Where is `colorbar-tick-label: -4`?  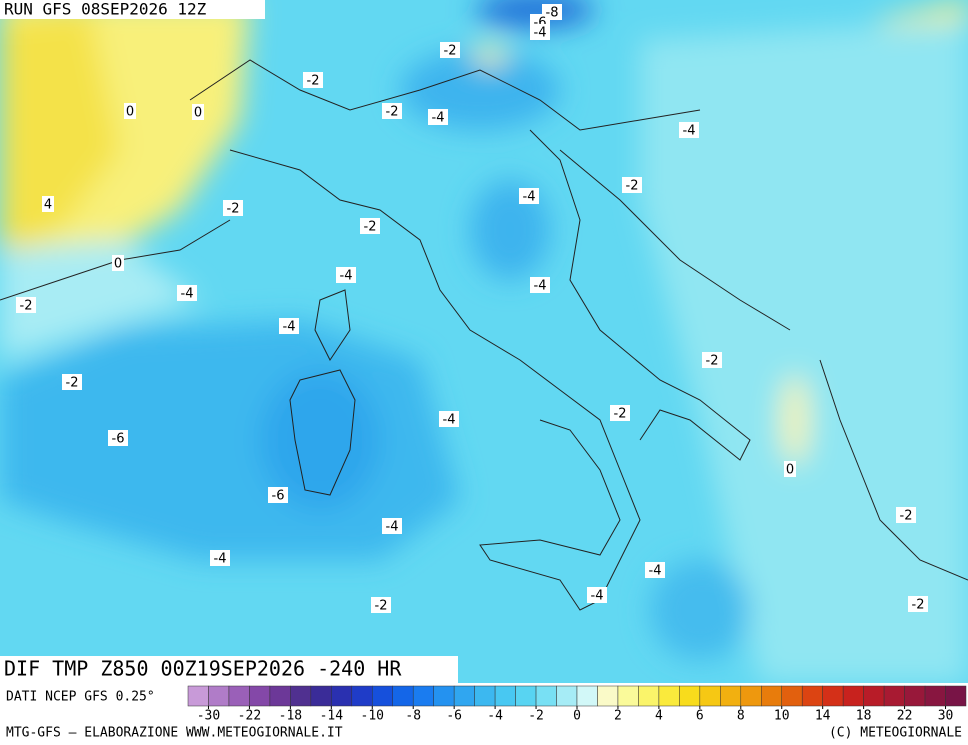 colorbar-tick-label: -4 is located at coordinates (495, 716).